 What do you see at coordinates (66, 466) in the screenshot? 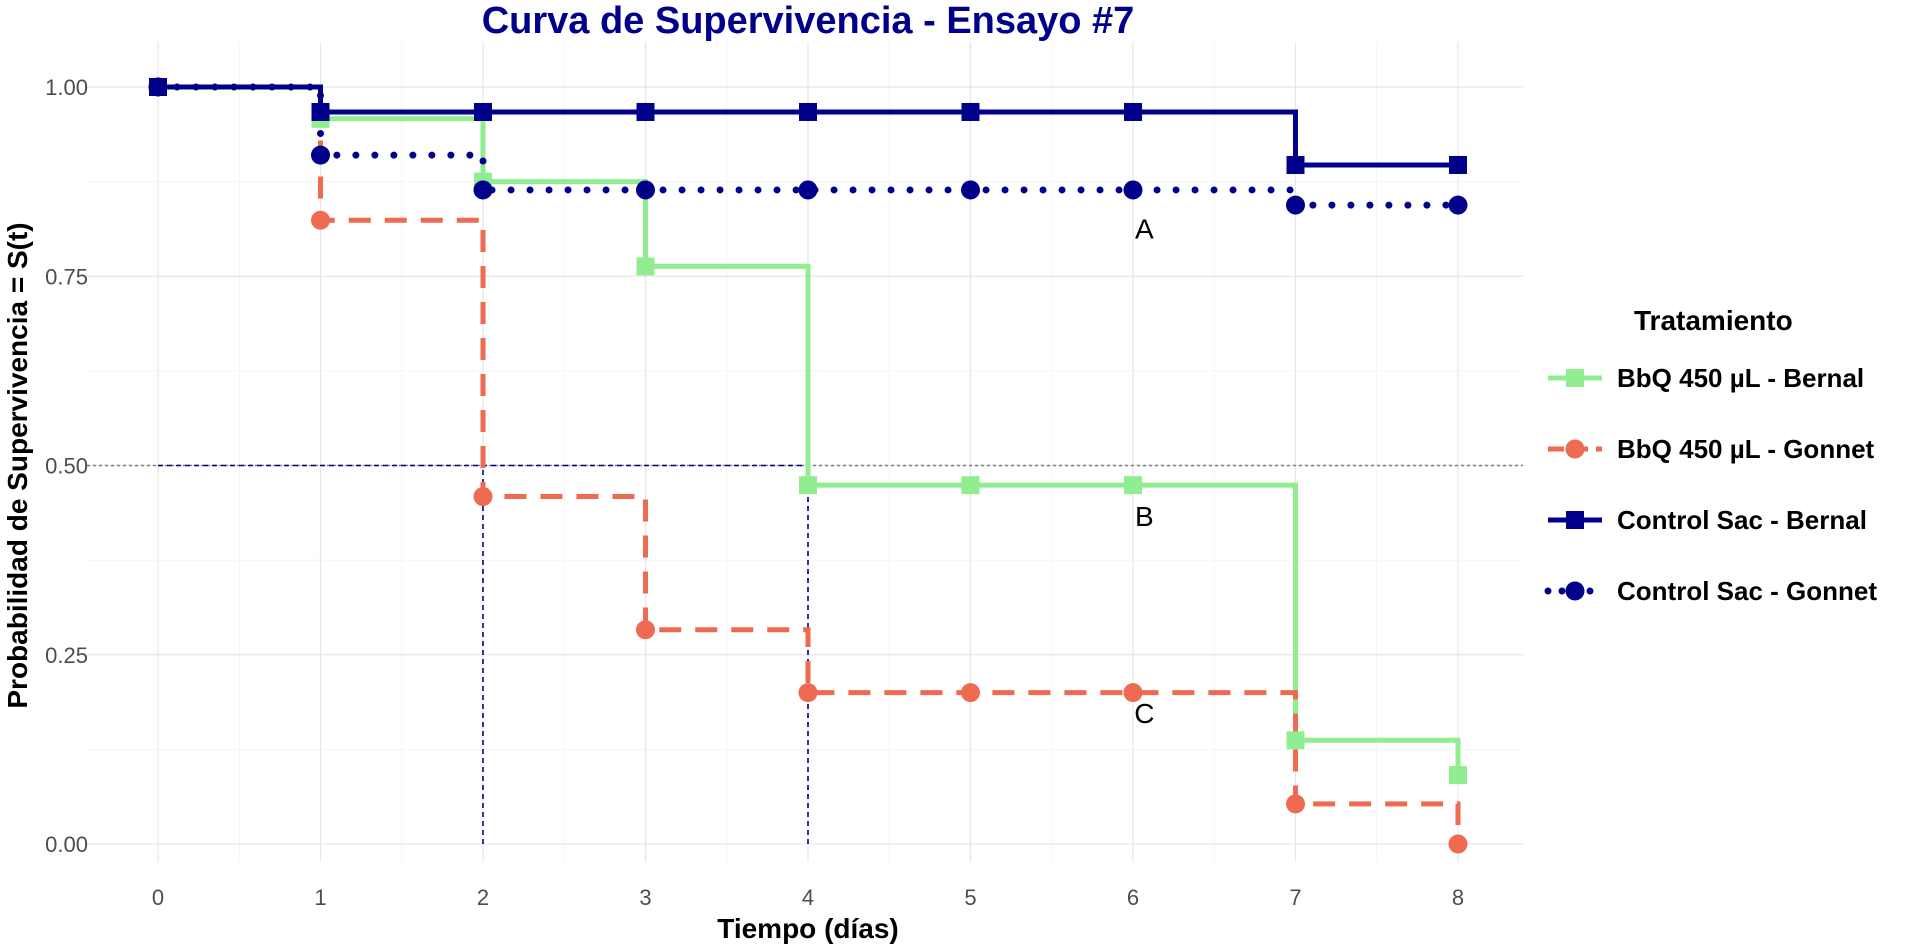
I see `y-tick-label: 0.50` at bounding box center [66, 466].